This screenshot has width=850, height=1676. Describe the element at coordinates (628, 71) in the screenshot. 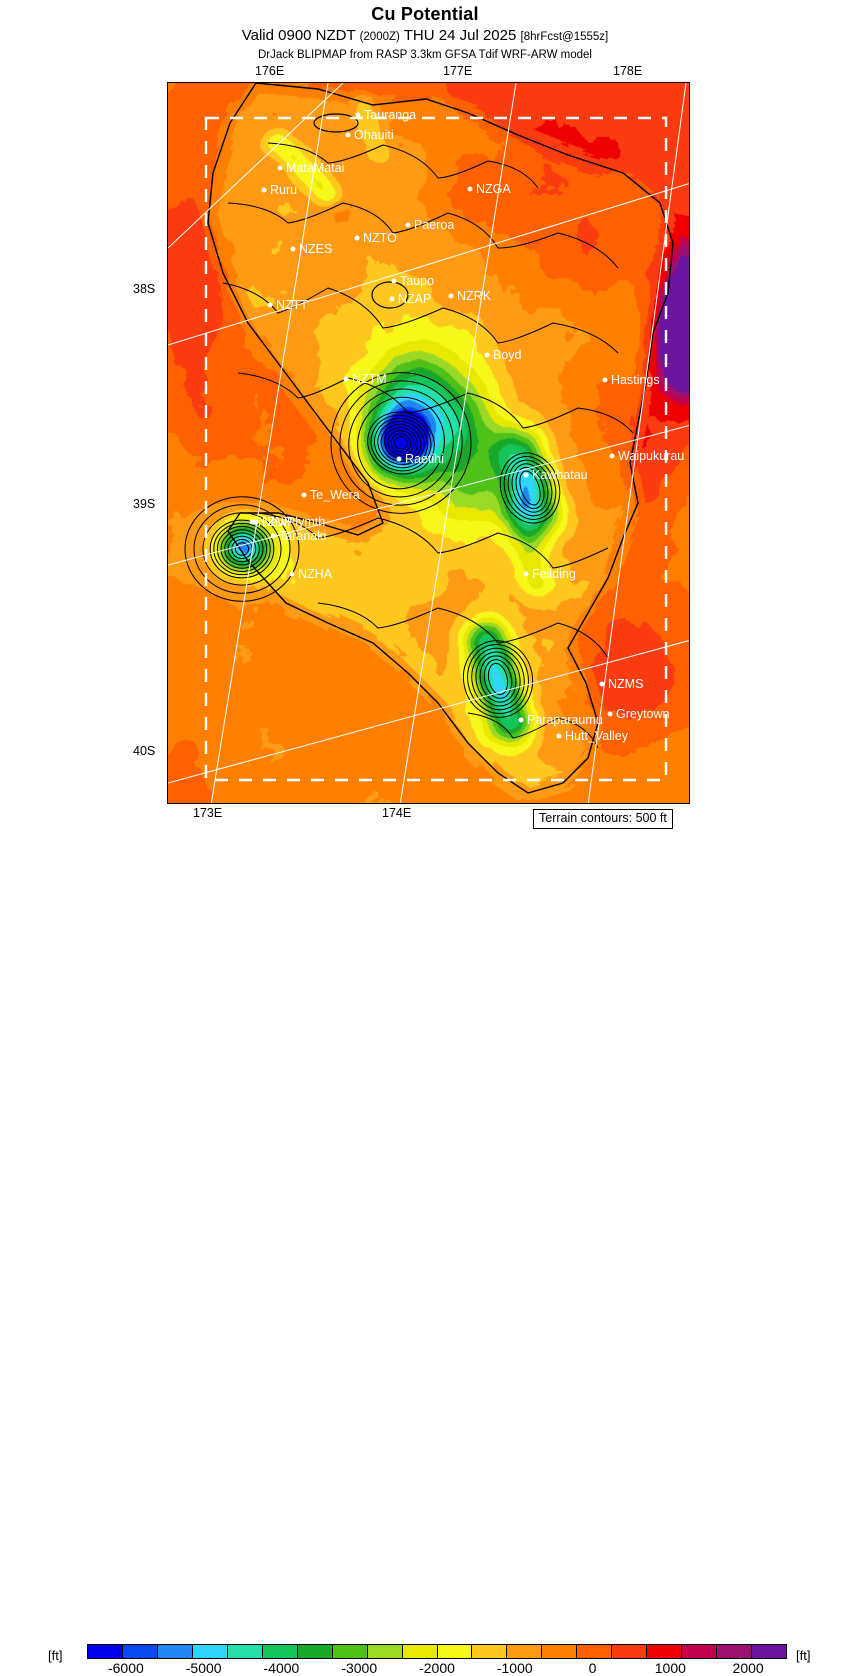

I see `lon-tick-label: 178E` at that location.